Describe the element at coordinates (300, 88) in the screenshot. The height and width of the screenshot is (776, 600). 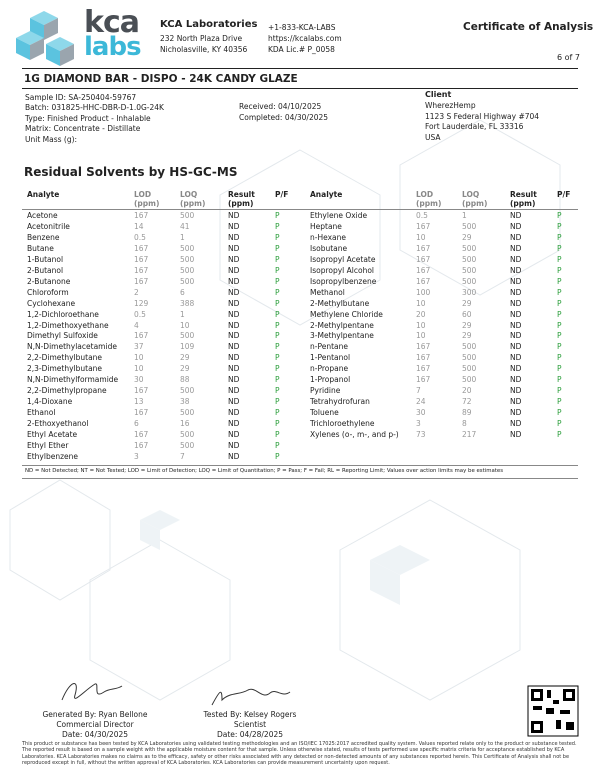
I see `divider` at that location.